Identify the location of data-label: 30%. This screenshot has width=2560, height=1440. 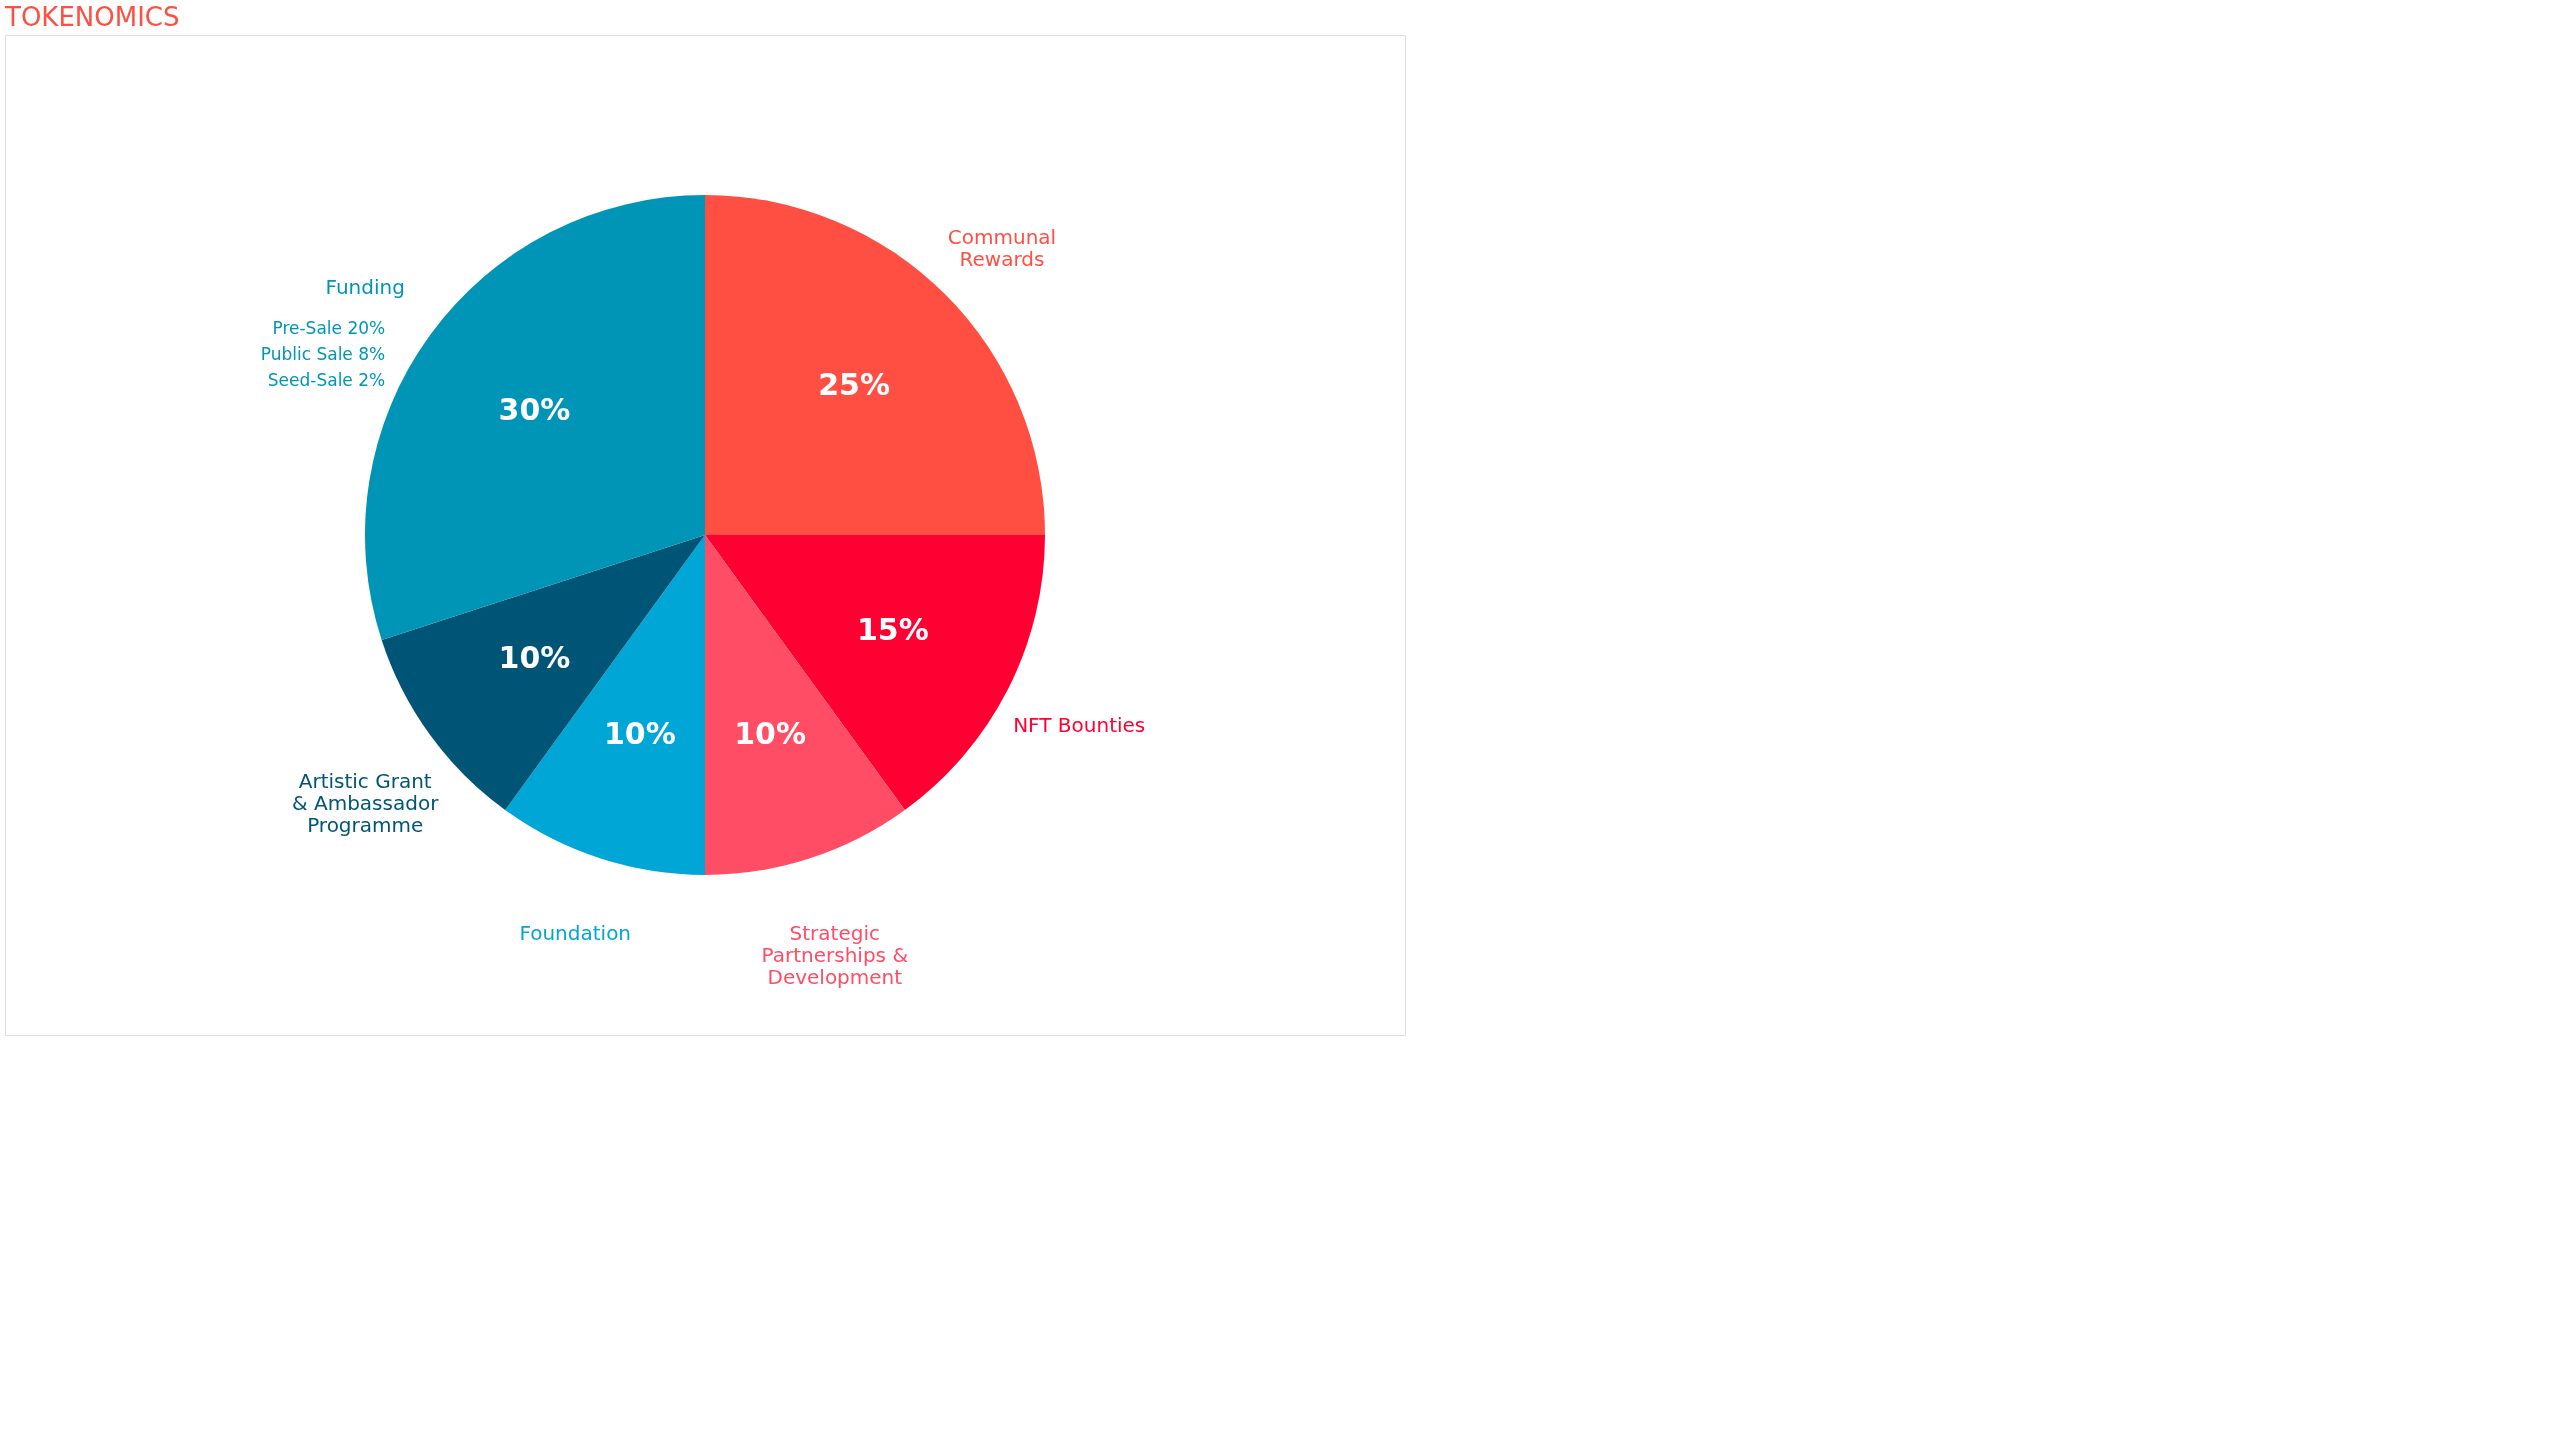
(534, 410).